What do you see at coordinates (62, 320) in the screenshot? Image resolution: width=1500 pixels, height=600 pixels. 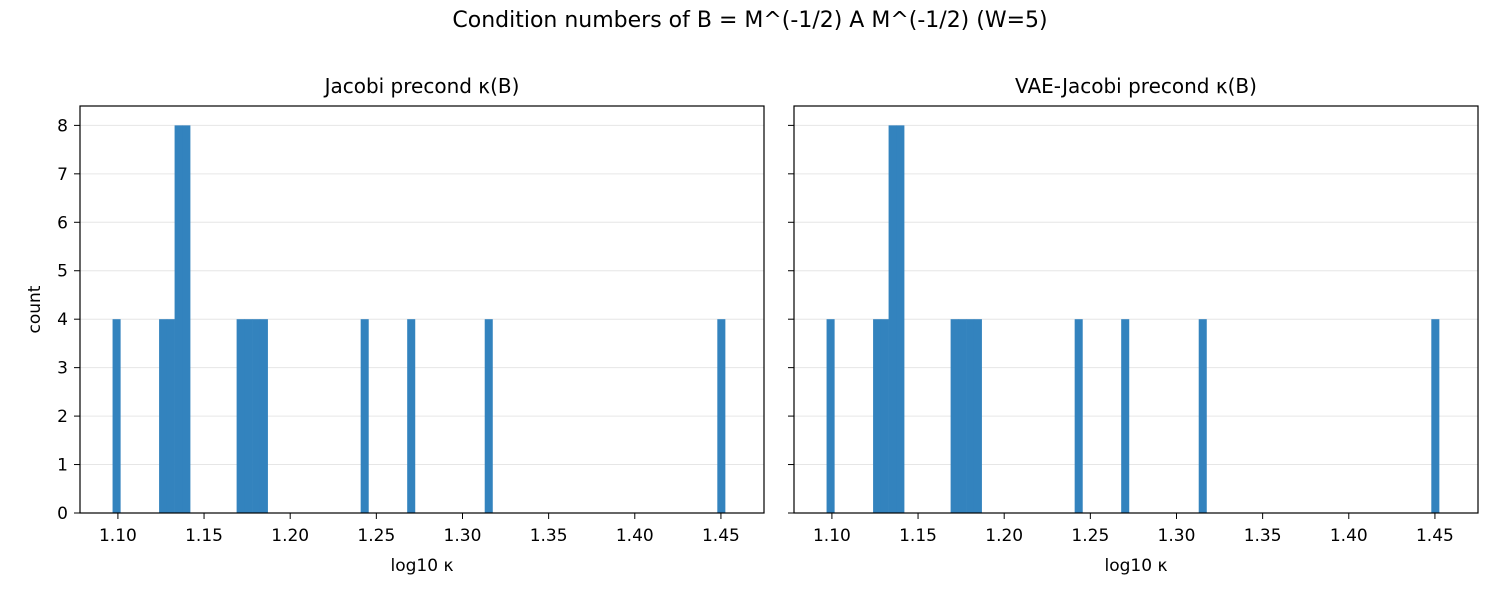 I see `y-tick-label: 4` at bounding box center [62, 320].